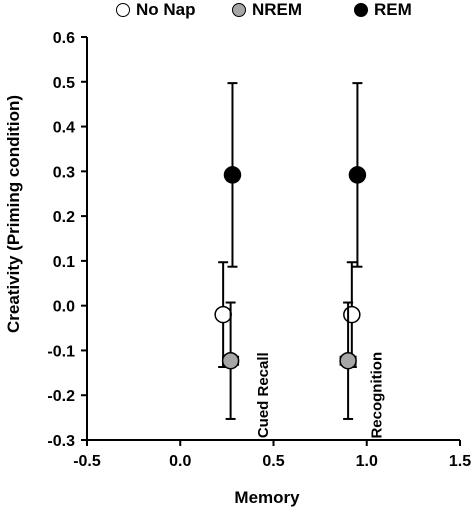 The width and height of the screenshot is (474, 514). Describe the element at coordinates (61, 351) in the screenshot. I see `y-tick-label: -0.1` at that location.